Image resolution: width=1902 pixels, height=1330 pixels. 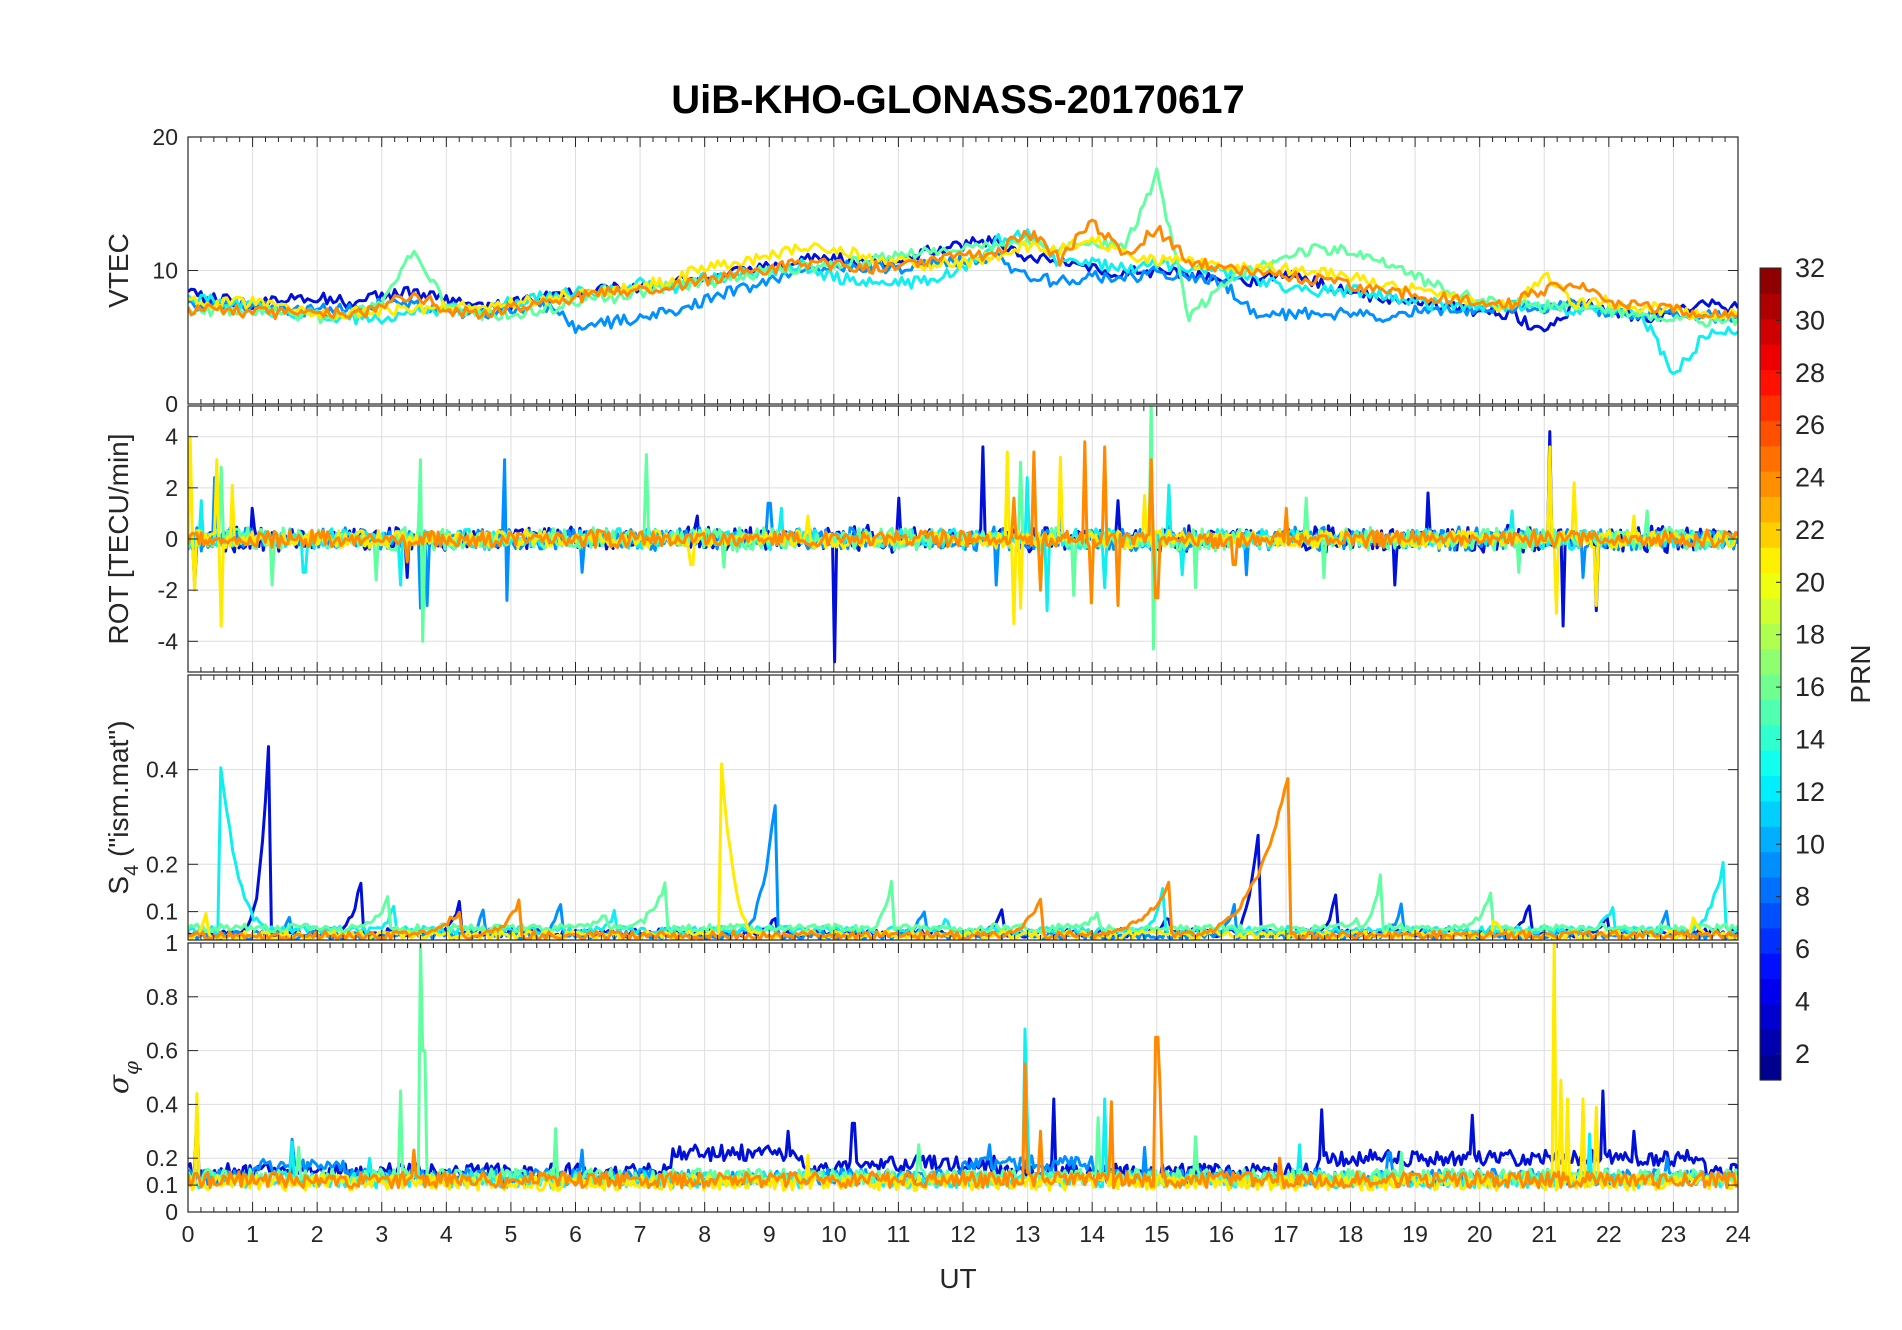 What do you see at coordinates (1810, 687) in the screenshot?
I see `colorbar-tick-label: 16` at bounding box center [1810, 687].